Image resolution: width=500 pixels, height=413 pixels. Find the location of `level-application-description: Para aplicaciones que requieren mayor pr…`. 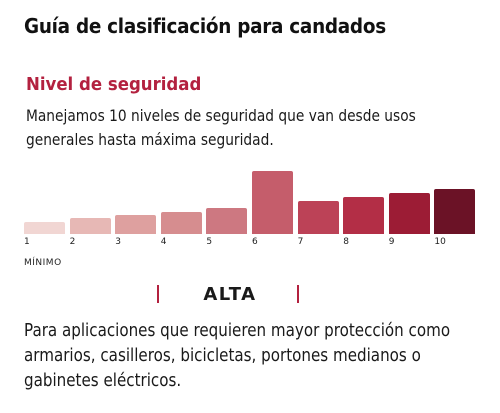

level-application-description: Para aplicaciones que requieren mayor pr… is located at coordinates (237, 355).